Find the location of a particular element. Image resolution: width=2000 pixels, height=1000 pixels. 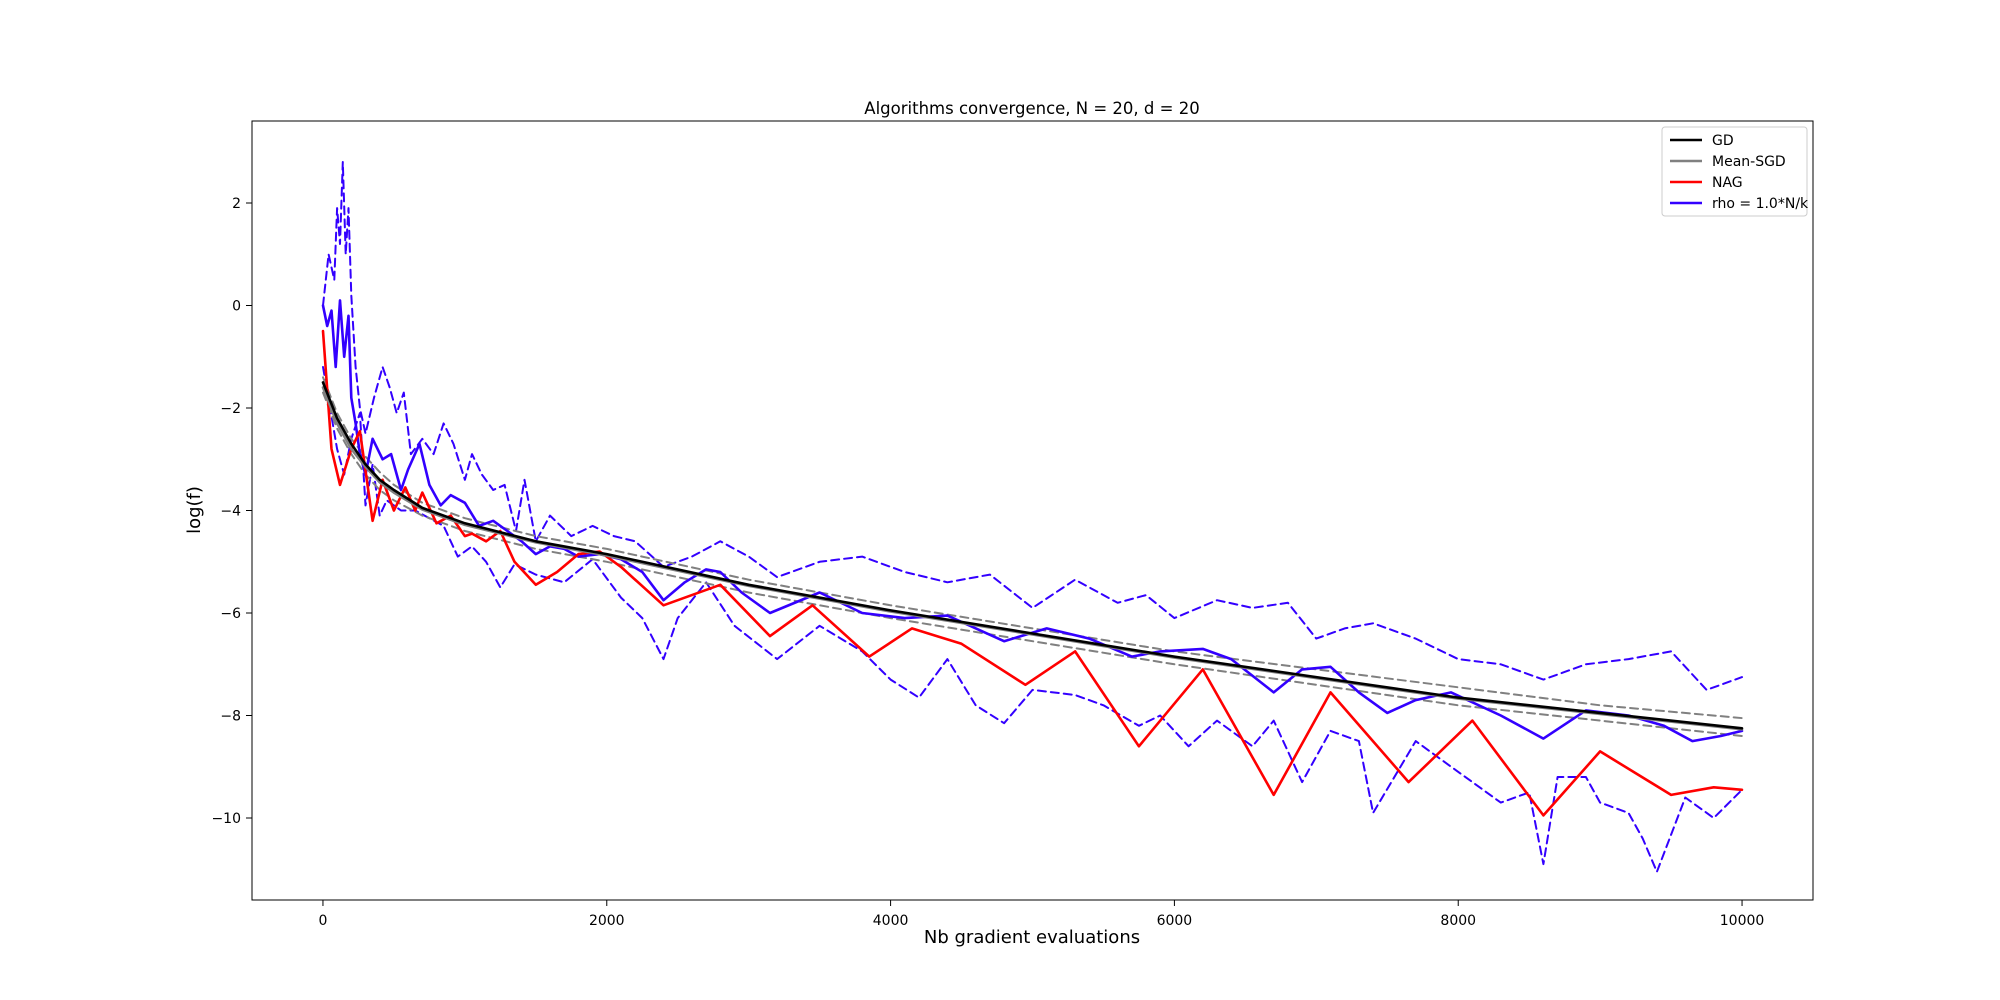

legend-label: NAG is located at coordinates (1727, 183).